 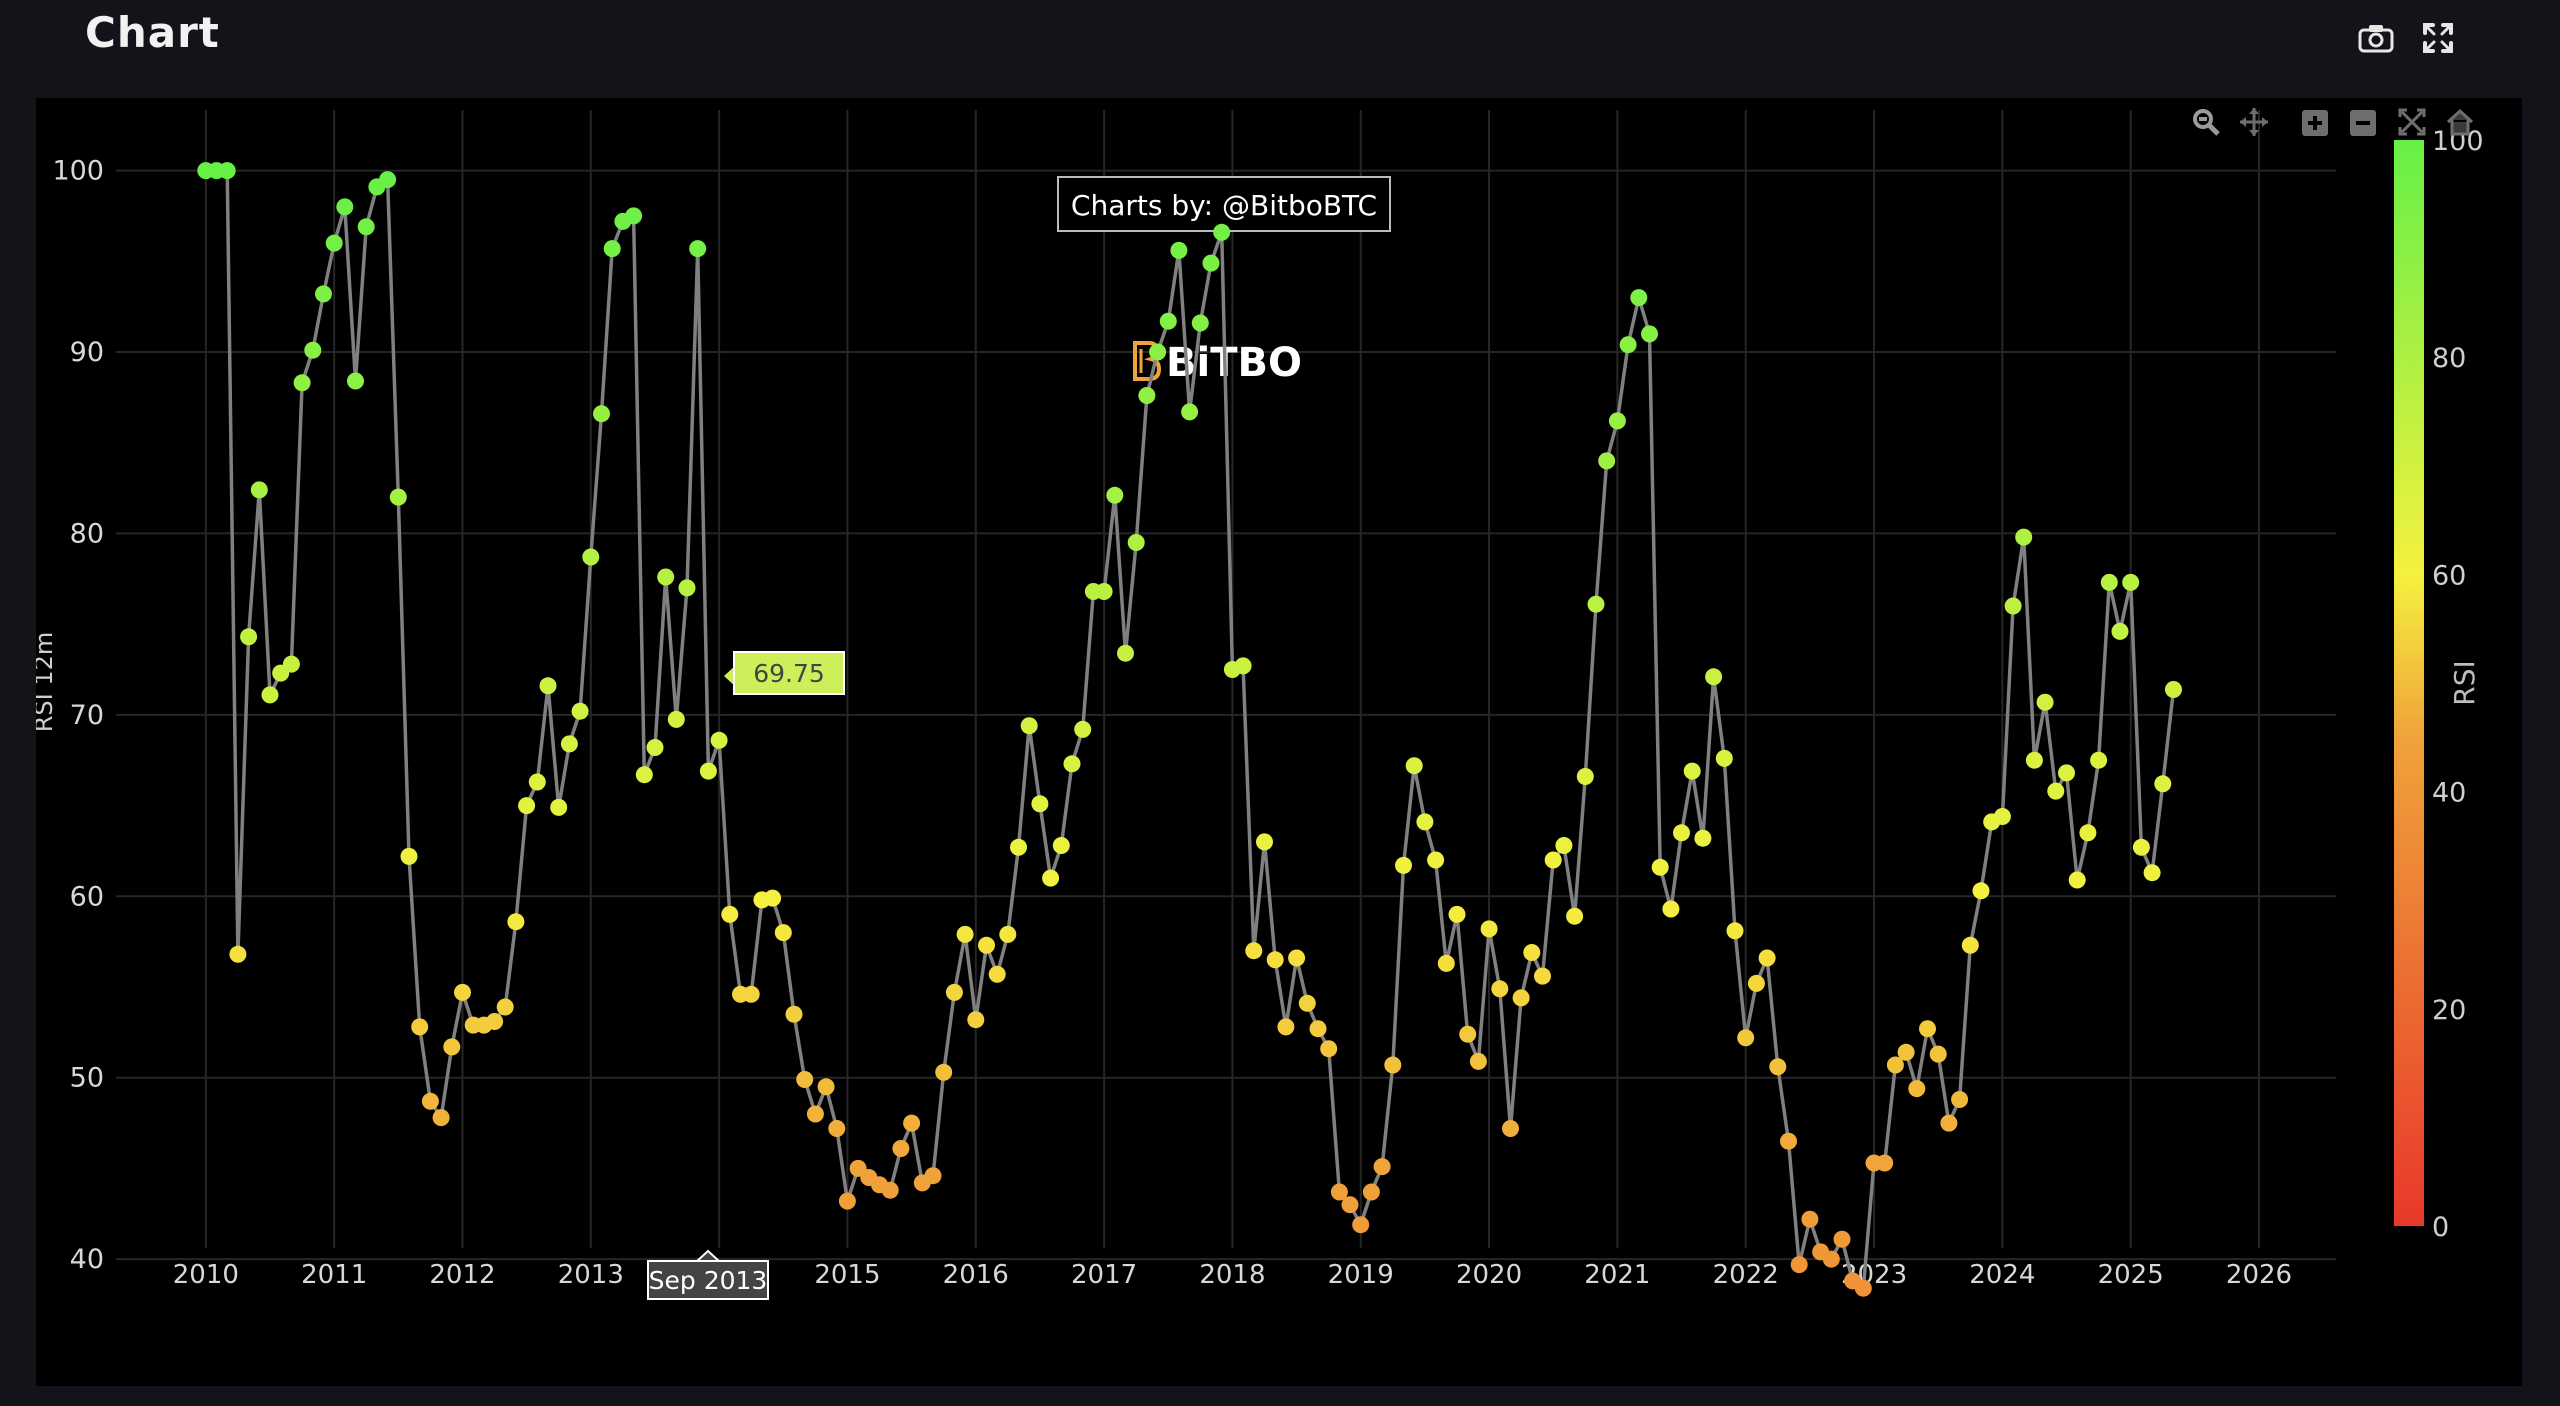 What do you see at coordinates (2438, 38) in the screenshot?
I see `expand-icon` at bounding box center [2438, 38].